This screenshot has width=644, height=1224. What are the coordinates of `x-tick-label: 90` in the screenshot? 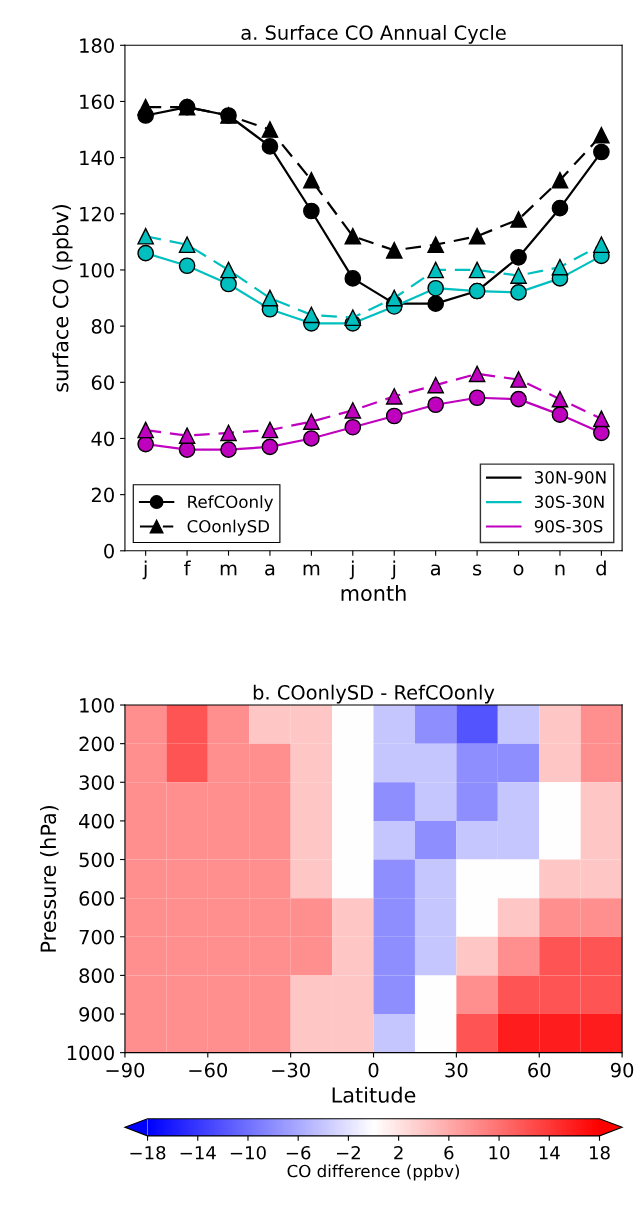 It's located at (622, 1070).